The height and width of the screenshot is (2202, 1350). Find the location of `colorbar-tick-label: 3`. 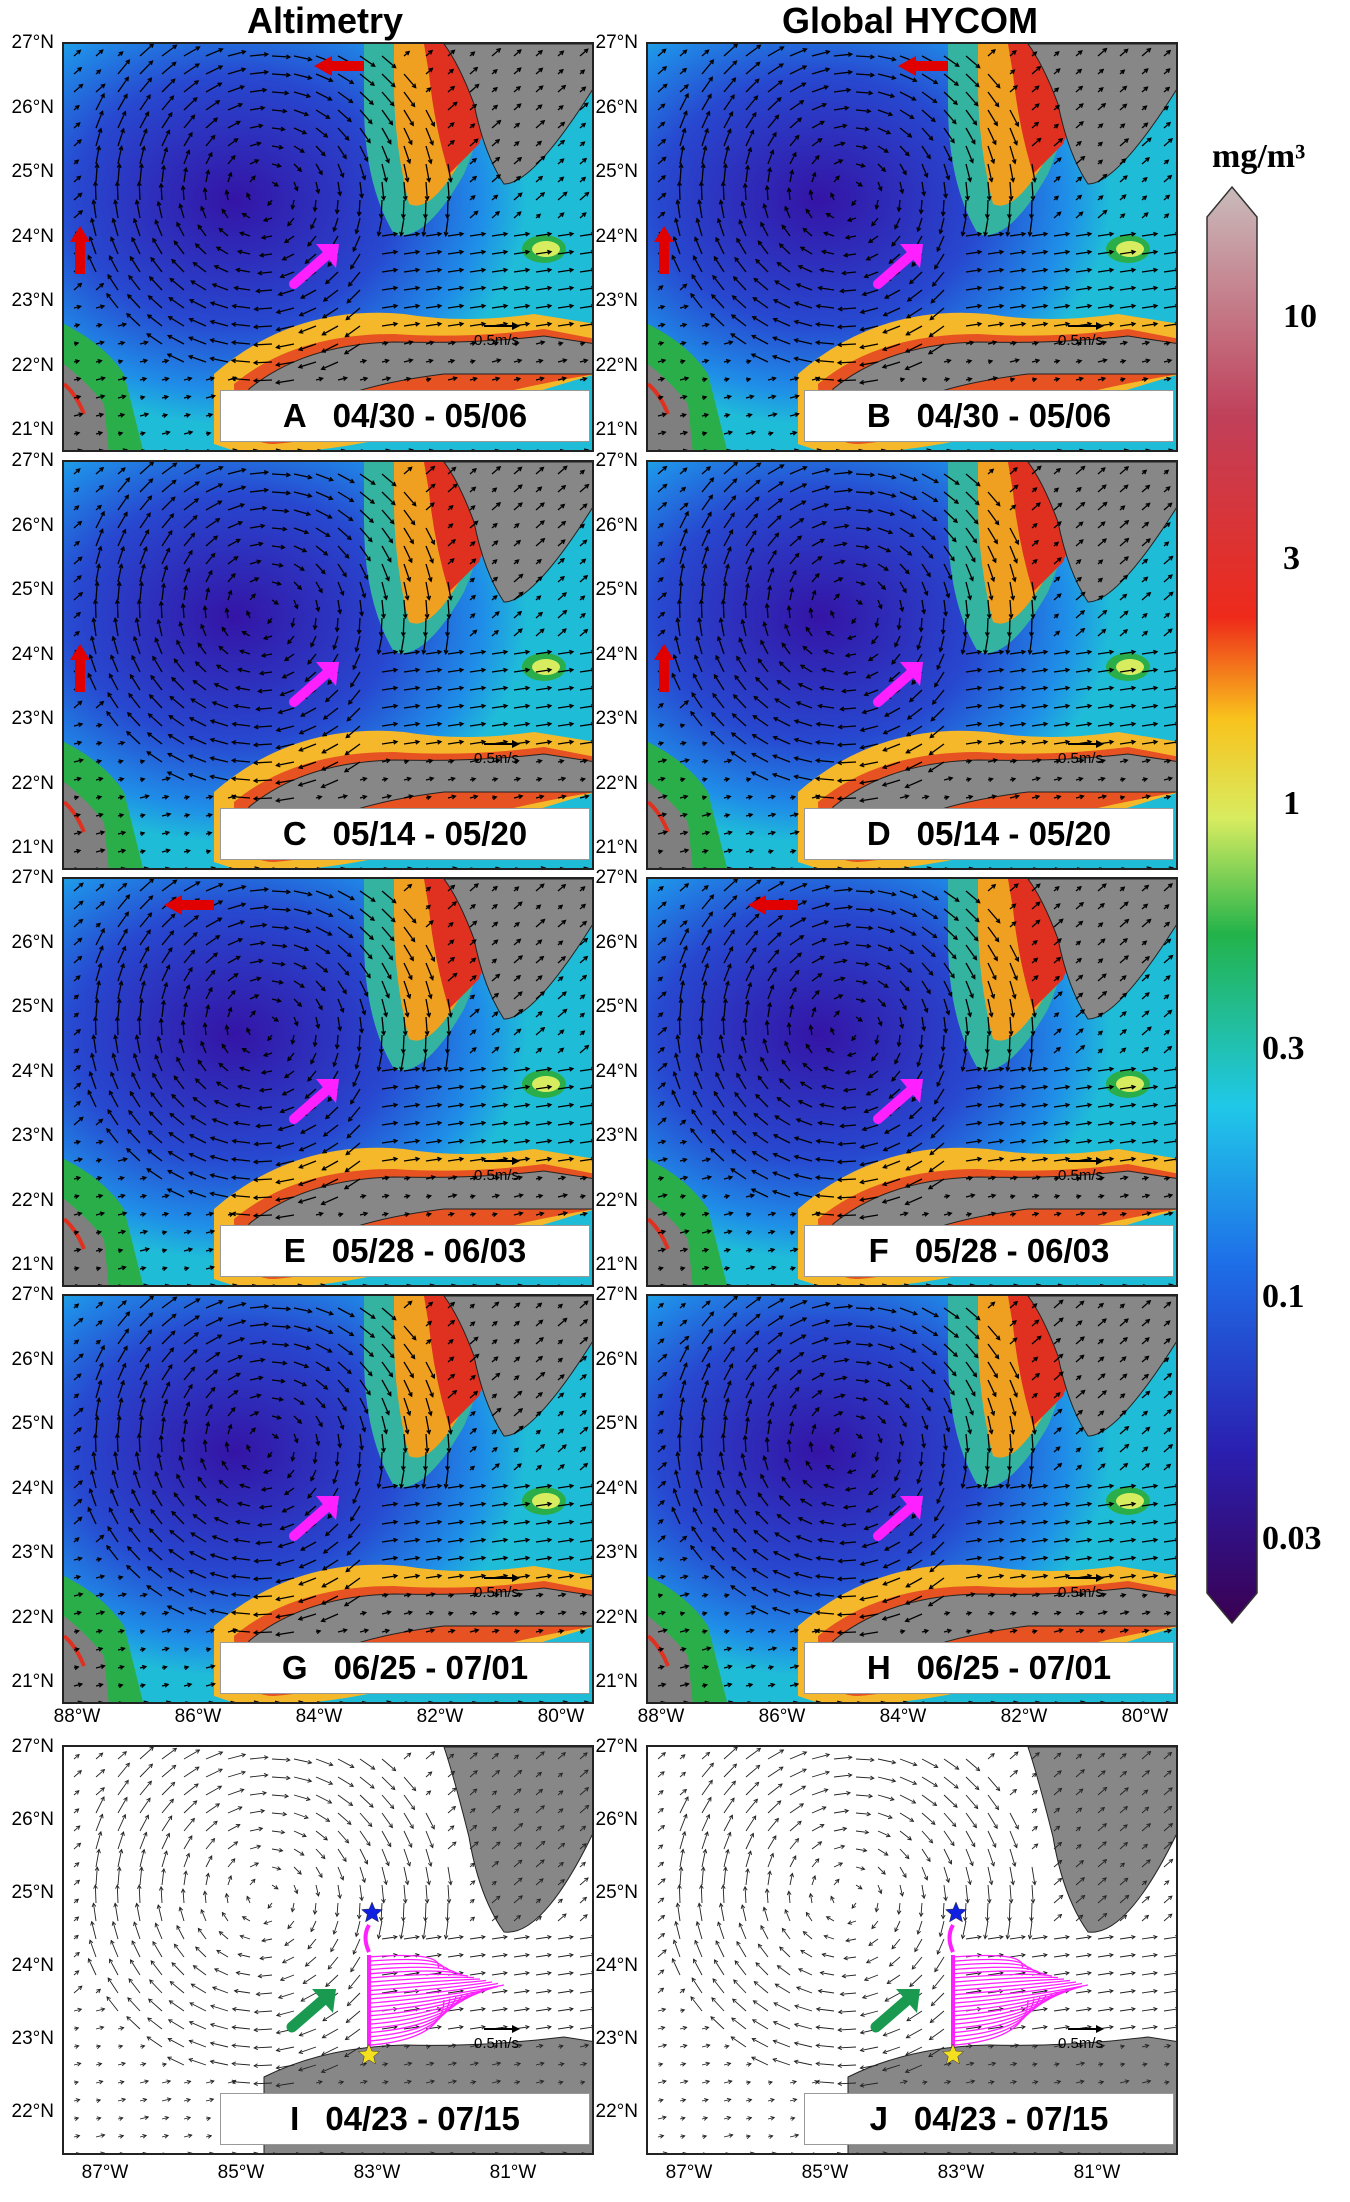

colorbar-tick-label: 3 is located at coordinates (1291, 558).